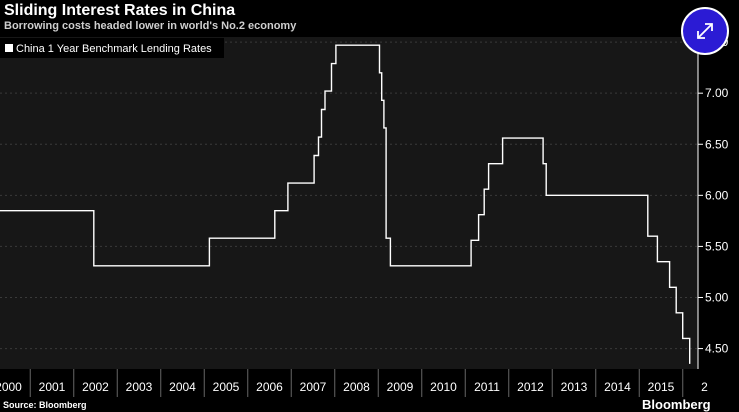 Image resolution: width=739 pixels, height=412 pixels. I want to click on x-axis-band, so click(369, 384).